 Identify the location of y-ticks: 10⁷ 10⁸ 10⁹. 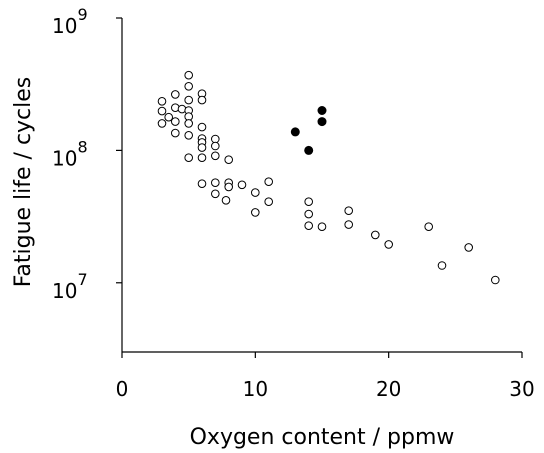
(87, 154).